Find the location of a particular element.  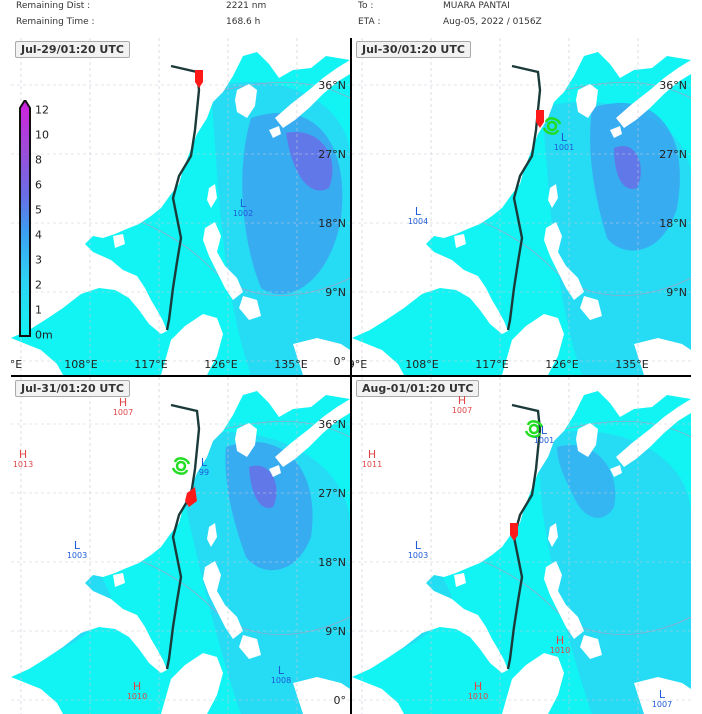

remaining-dist-value: 2221 nm is located at coordinates (246, 6).